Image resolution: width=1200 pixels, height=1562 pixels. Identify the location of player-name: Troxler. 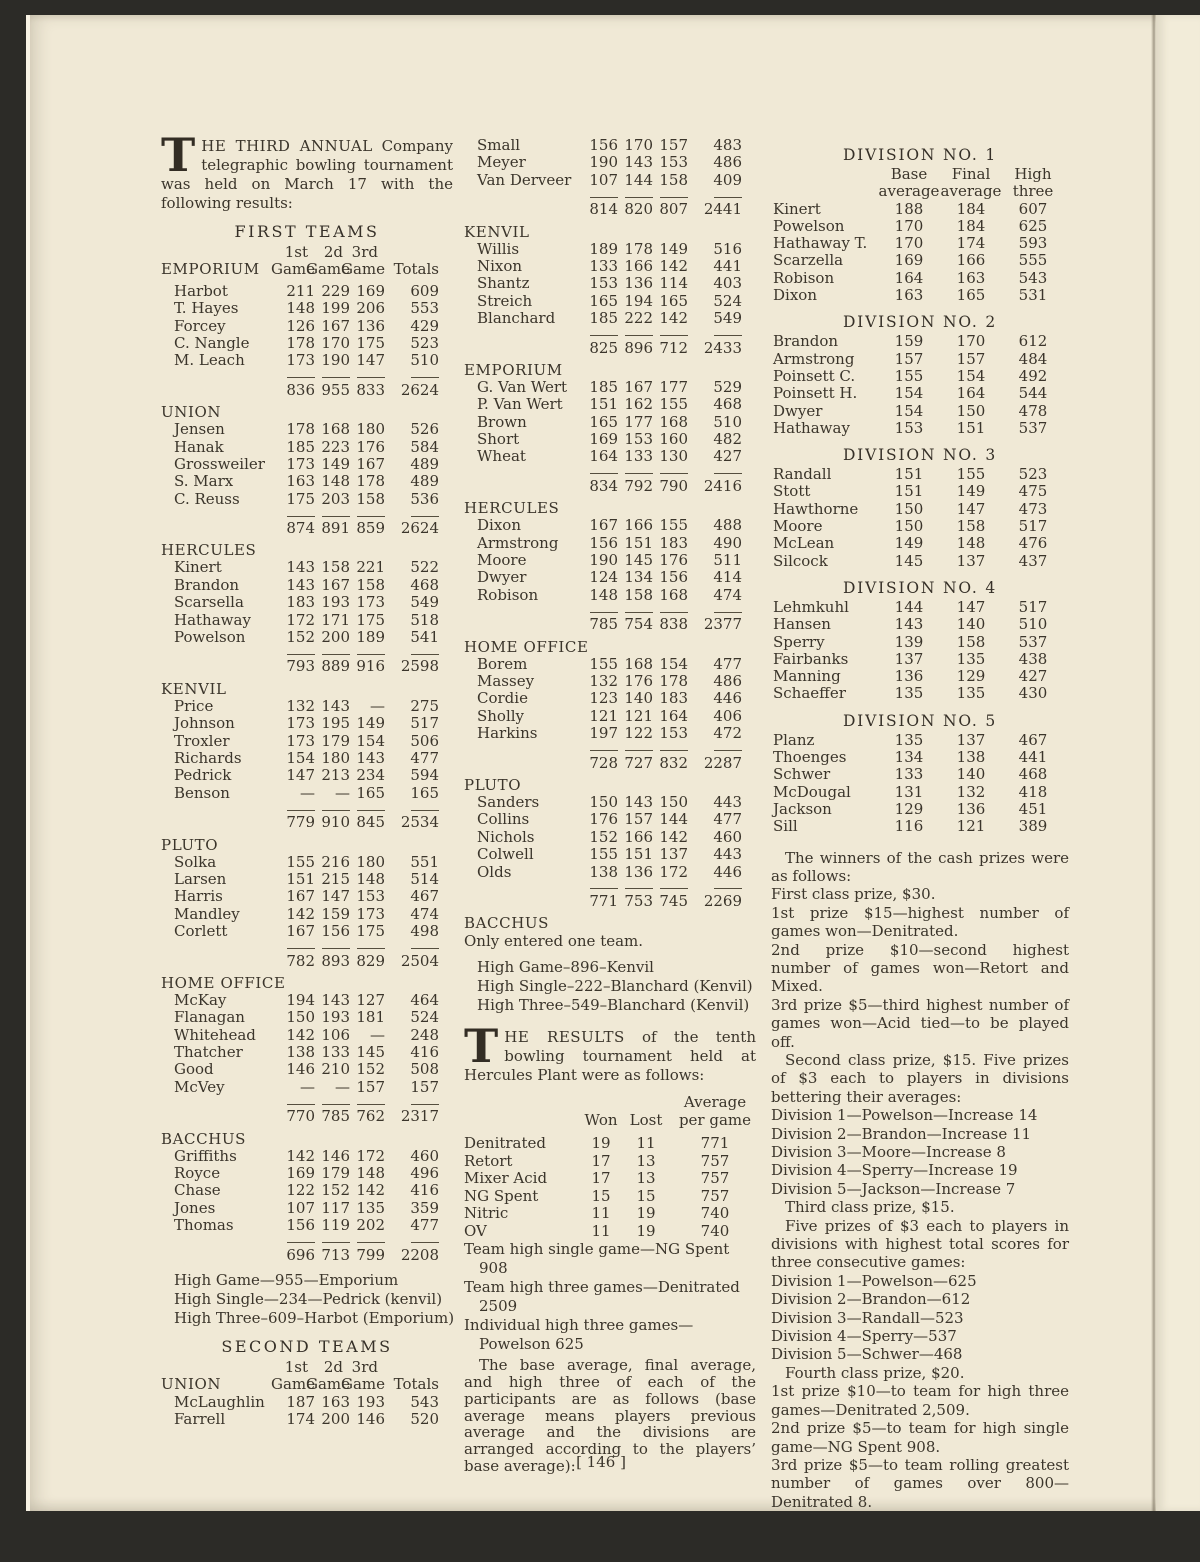
(202, 740).